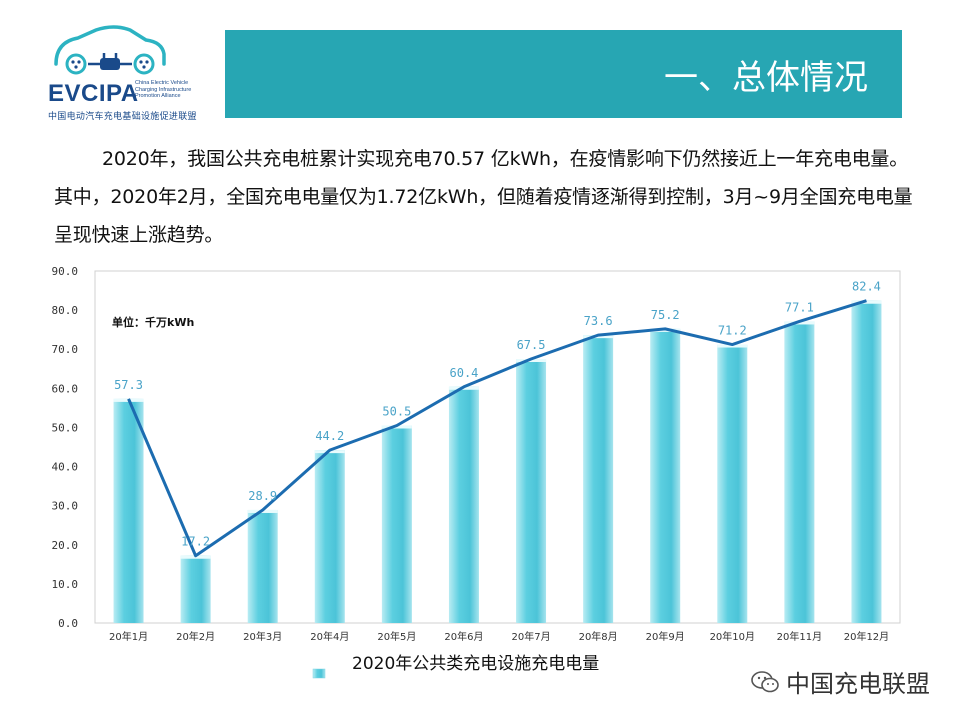 The height and width of the screenshot is (720, 960). I want to click on value-label: 71.2, so click(732, 331).